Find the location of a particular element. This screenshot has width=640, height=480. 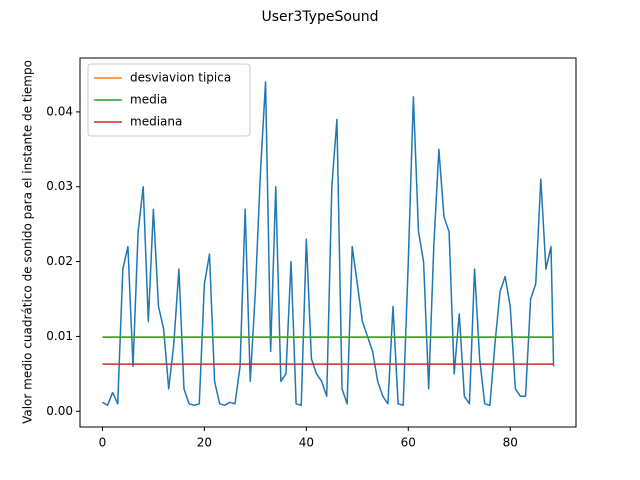

y-tick-label: 0.04 is located at coordinates (59, 111).